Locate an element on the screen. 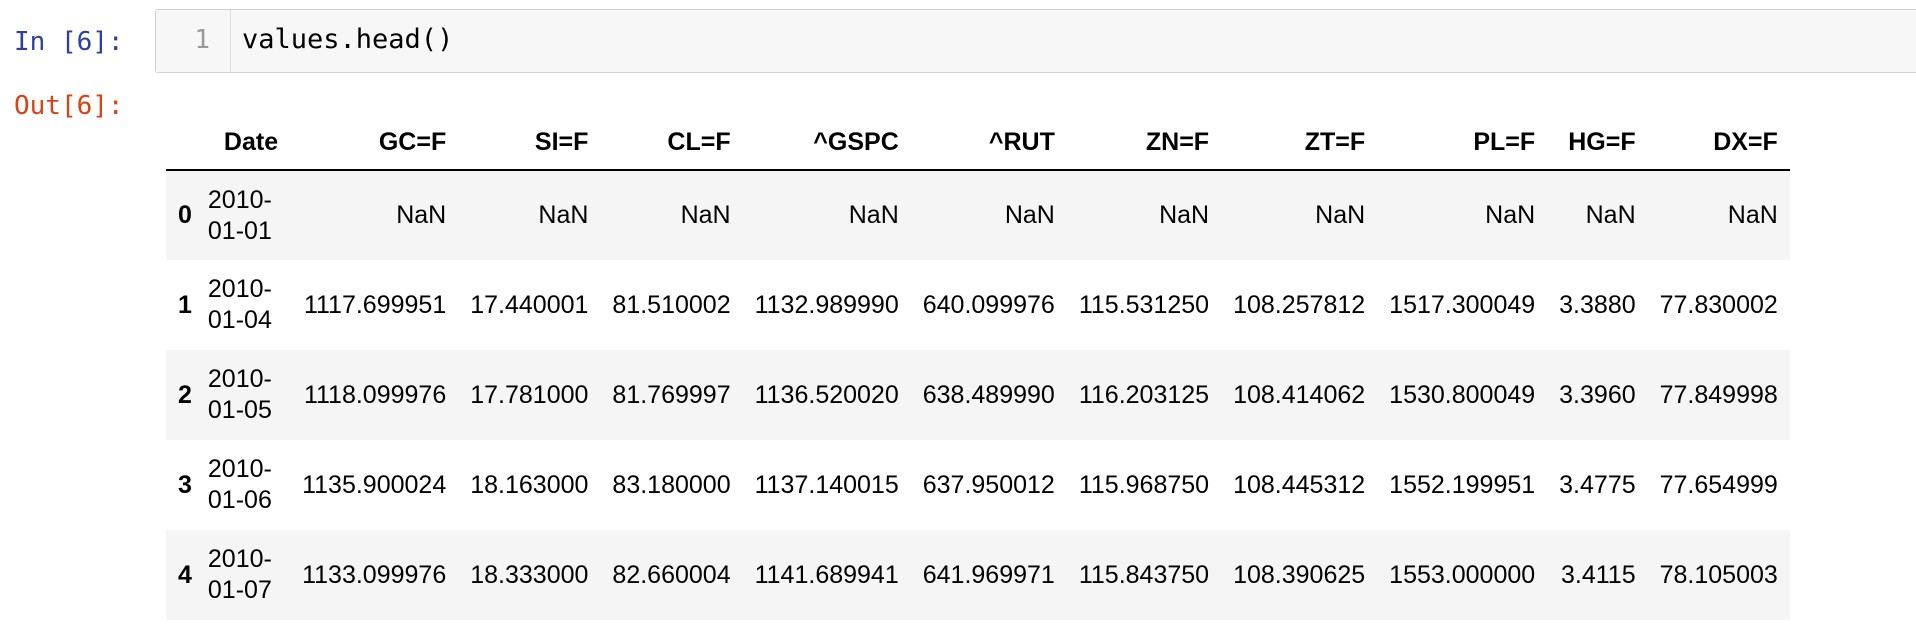  value-cell: 77.830002 is located at coordinates (1718, 304).